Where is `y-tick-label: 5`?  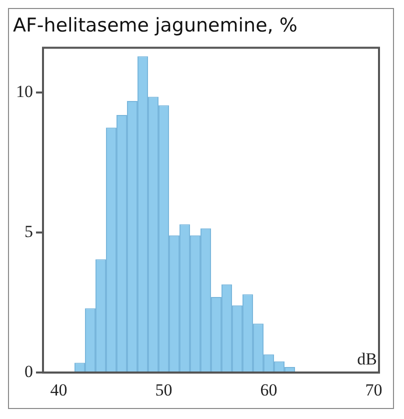 y-tick-label: 5 is located at coordinates (28, 232).